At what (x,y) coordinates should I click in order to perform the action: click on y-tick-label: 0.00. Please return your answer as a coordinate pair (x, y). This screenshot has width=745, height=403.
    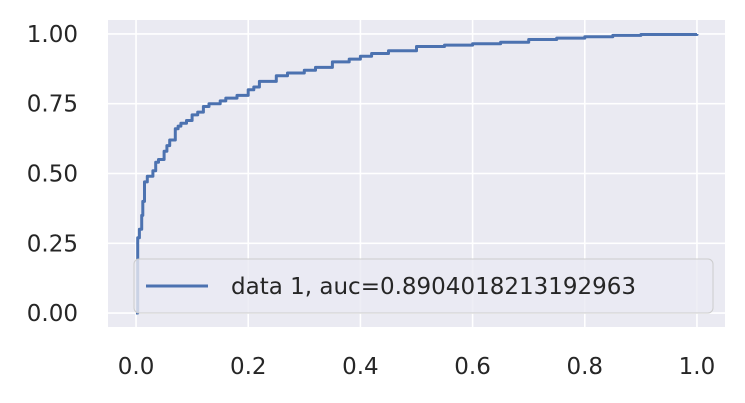
    Looking at the image, I should click on (52, 314).